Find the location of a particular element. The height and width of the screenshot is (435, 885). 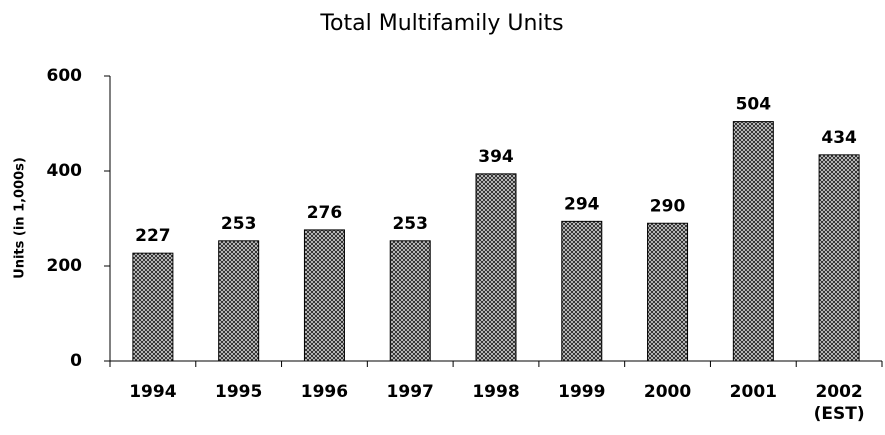

x-tick-label: 1999 is located at coordinates (581, 392).